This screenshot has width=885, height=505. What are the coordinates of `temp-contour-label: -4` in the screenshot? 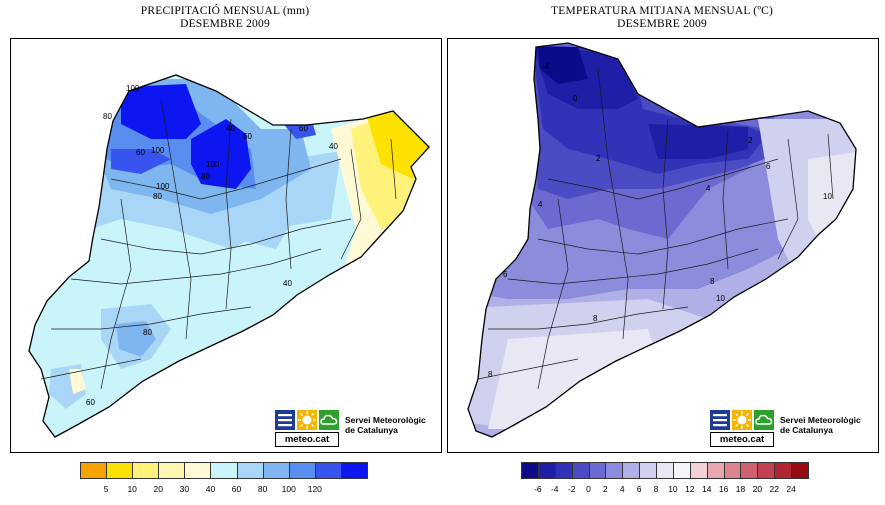 It's located at (546, 66).